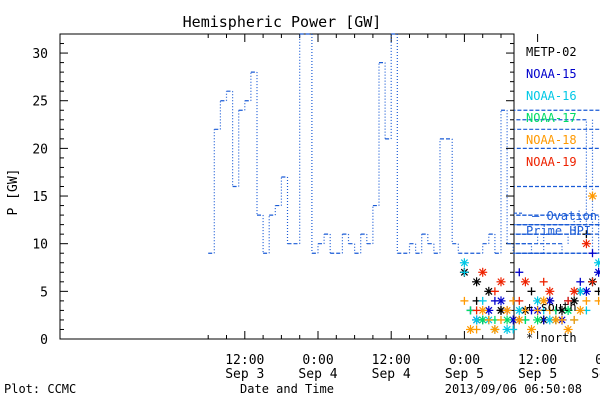  I want to click on y-tick-label: 30, so click(40, 54).